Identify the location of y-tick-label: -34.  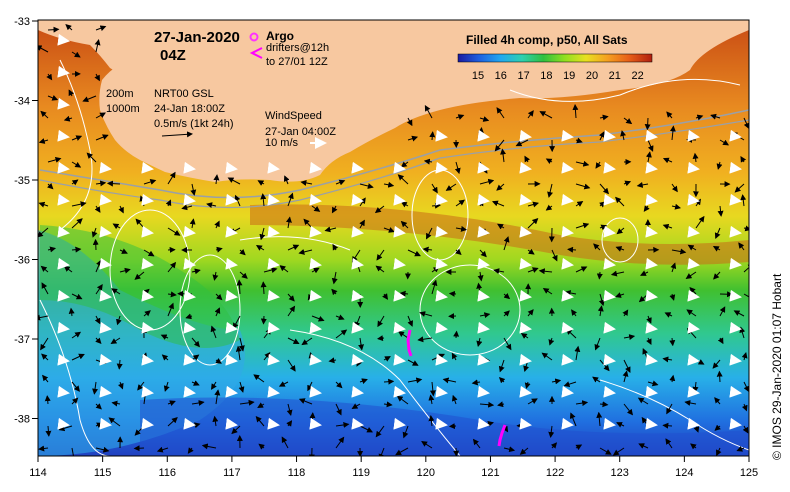
(22, 102).